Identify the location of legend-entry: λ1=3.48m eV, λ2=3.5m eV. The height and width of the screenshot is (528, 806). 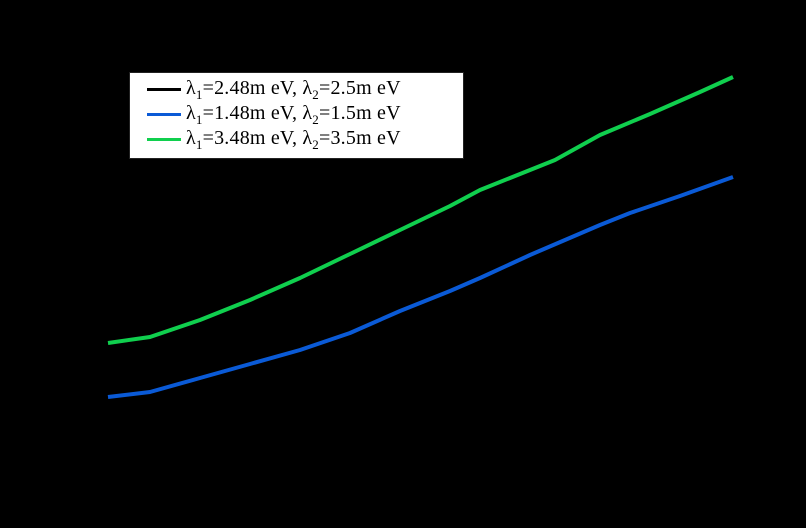
(296, 139).